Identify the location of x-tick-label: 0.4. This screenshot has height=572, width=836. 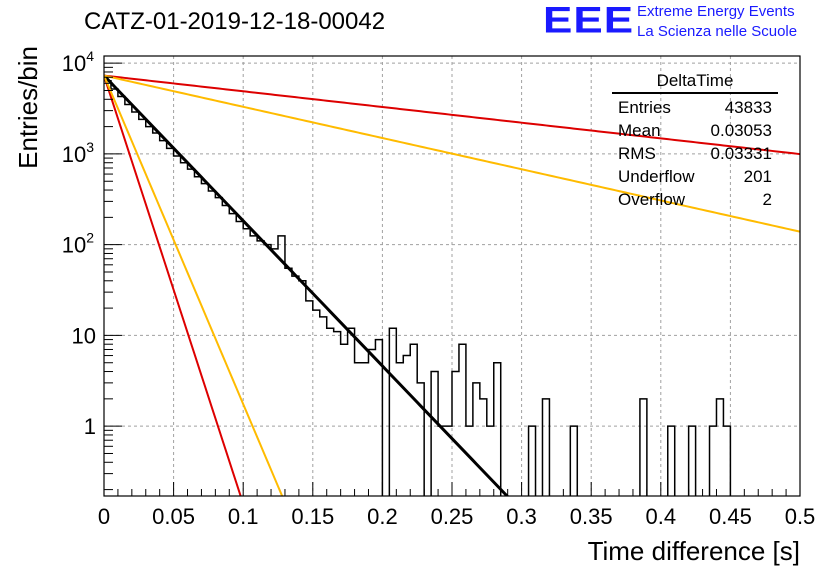
(661, 516).